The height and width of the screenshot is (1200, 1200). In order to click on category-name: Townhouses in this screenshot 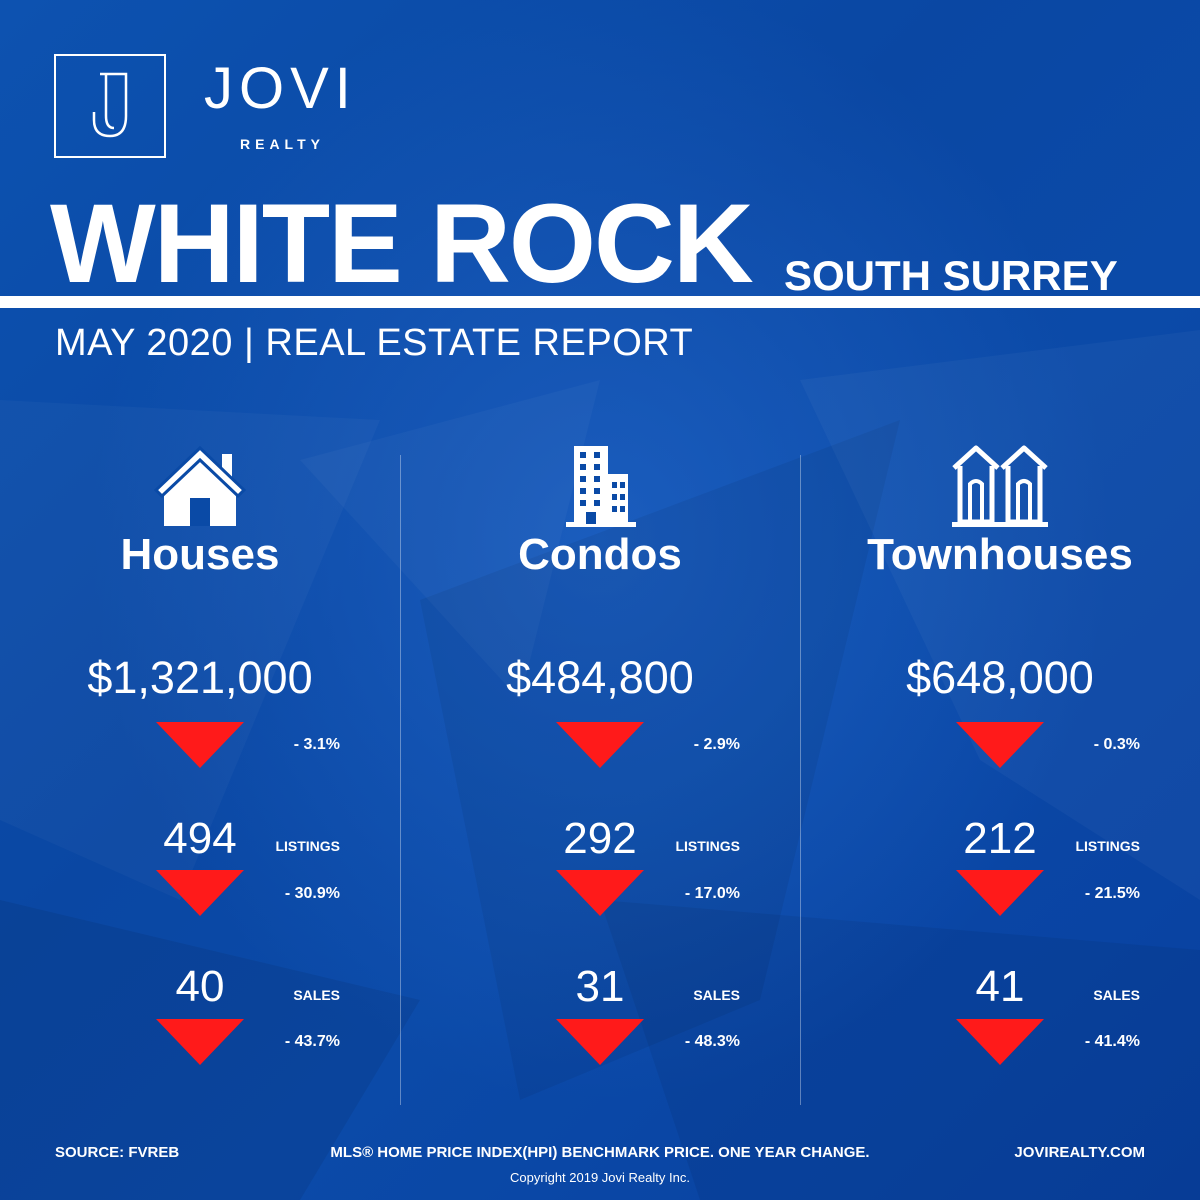, I will do `click(1000, 554)`.